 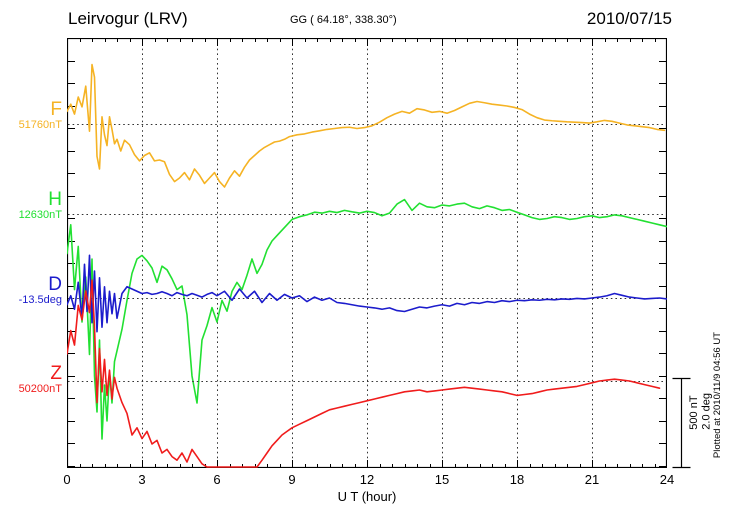 I want to click on trace-baseline-f: 51760nT, so click(x=40, y=124).